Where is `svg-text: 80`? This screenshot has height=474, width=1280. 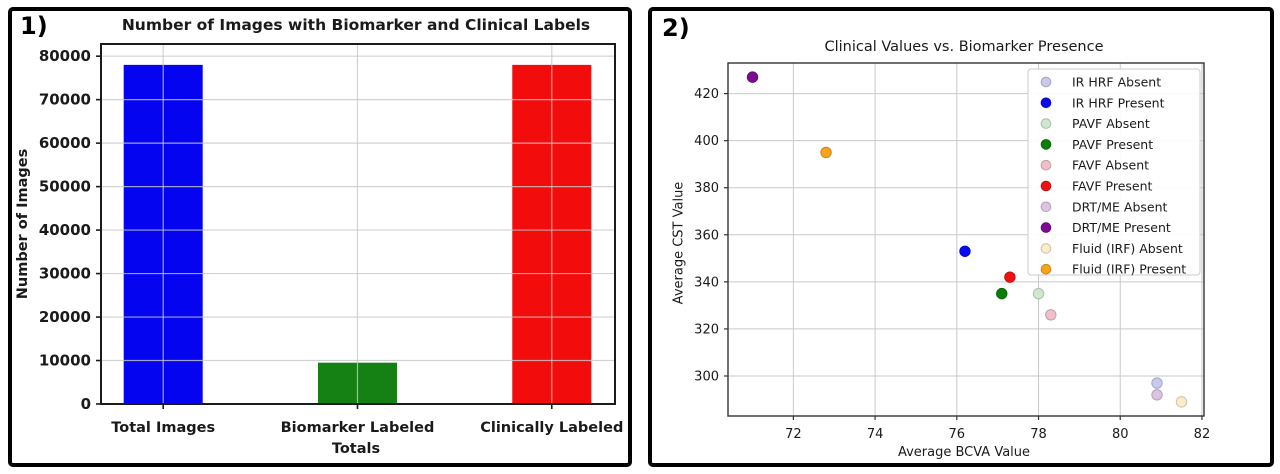 svg-text: 80 is located at coordinates (1120, 434).